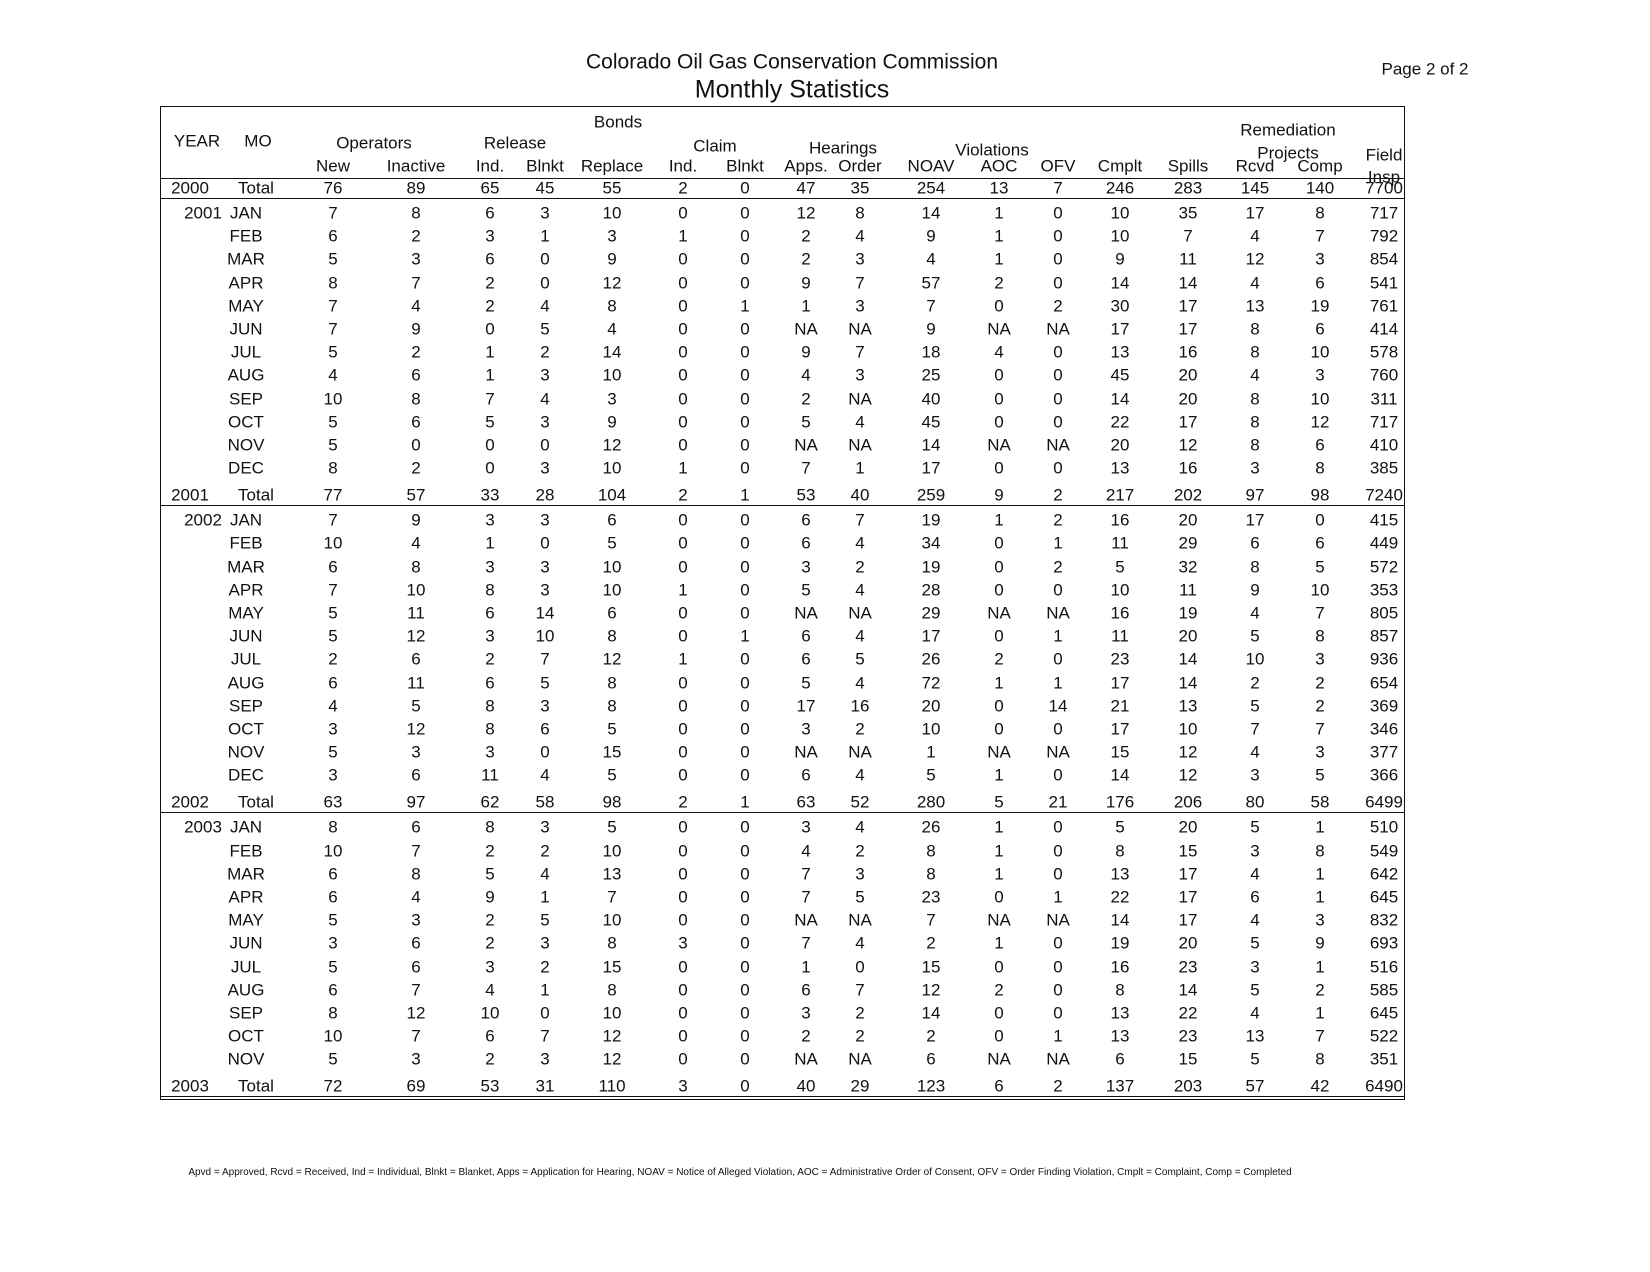 The height and width of the screenshot is (1272, 1650). What do you see at coordinates (1188, 166) in the screenshot?
I see `column-header: Spills` at bounding box center [1188, 166].